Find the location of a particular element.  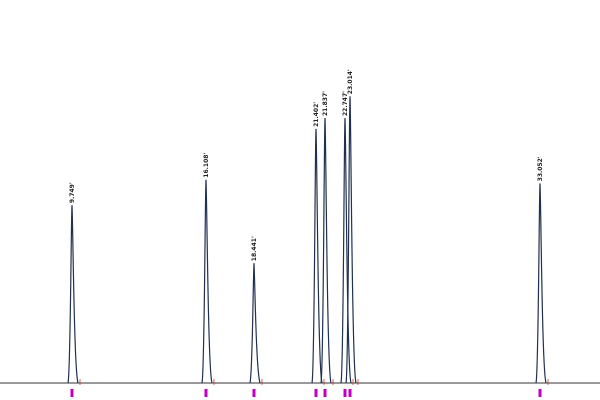

peak-label-3: 21.402' is located at coordinates (316, 114).